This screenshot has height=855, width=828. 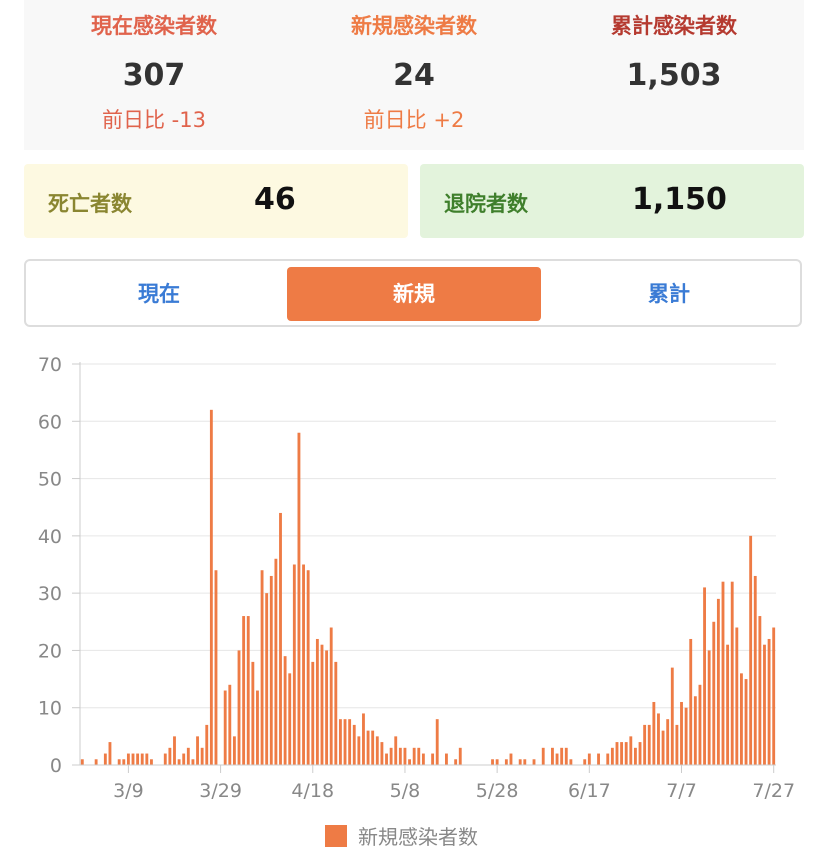 I want to click on x-tick-label: 7/27, so click(x=773, y=791).